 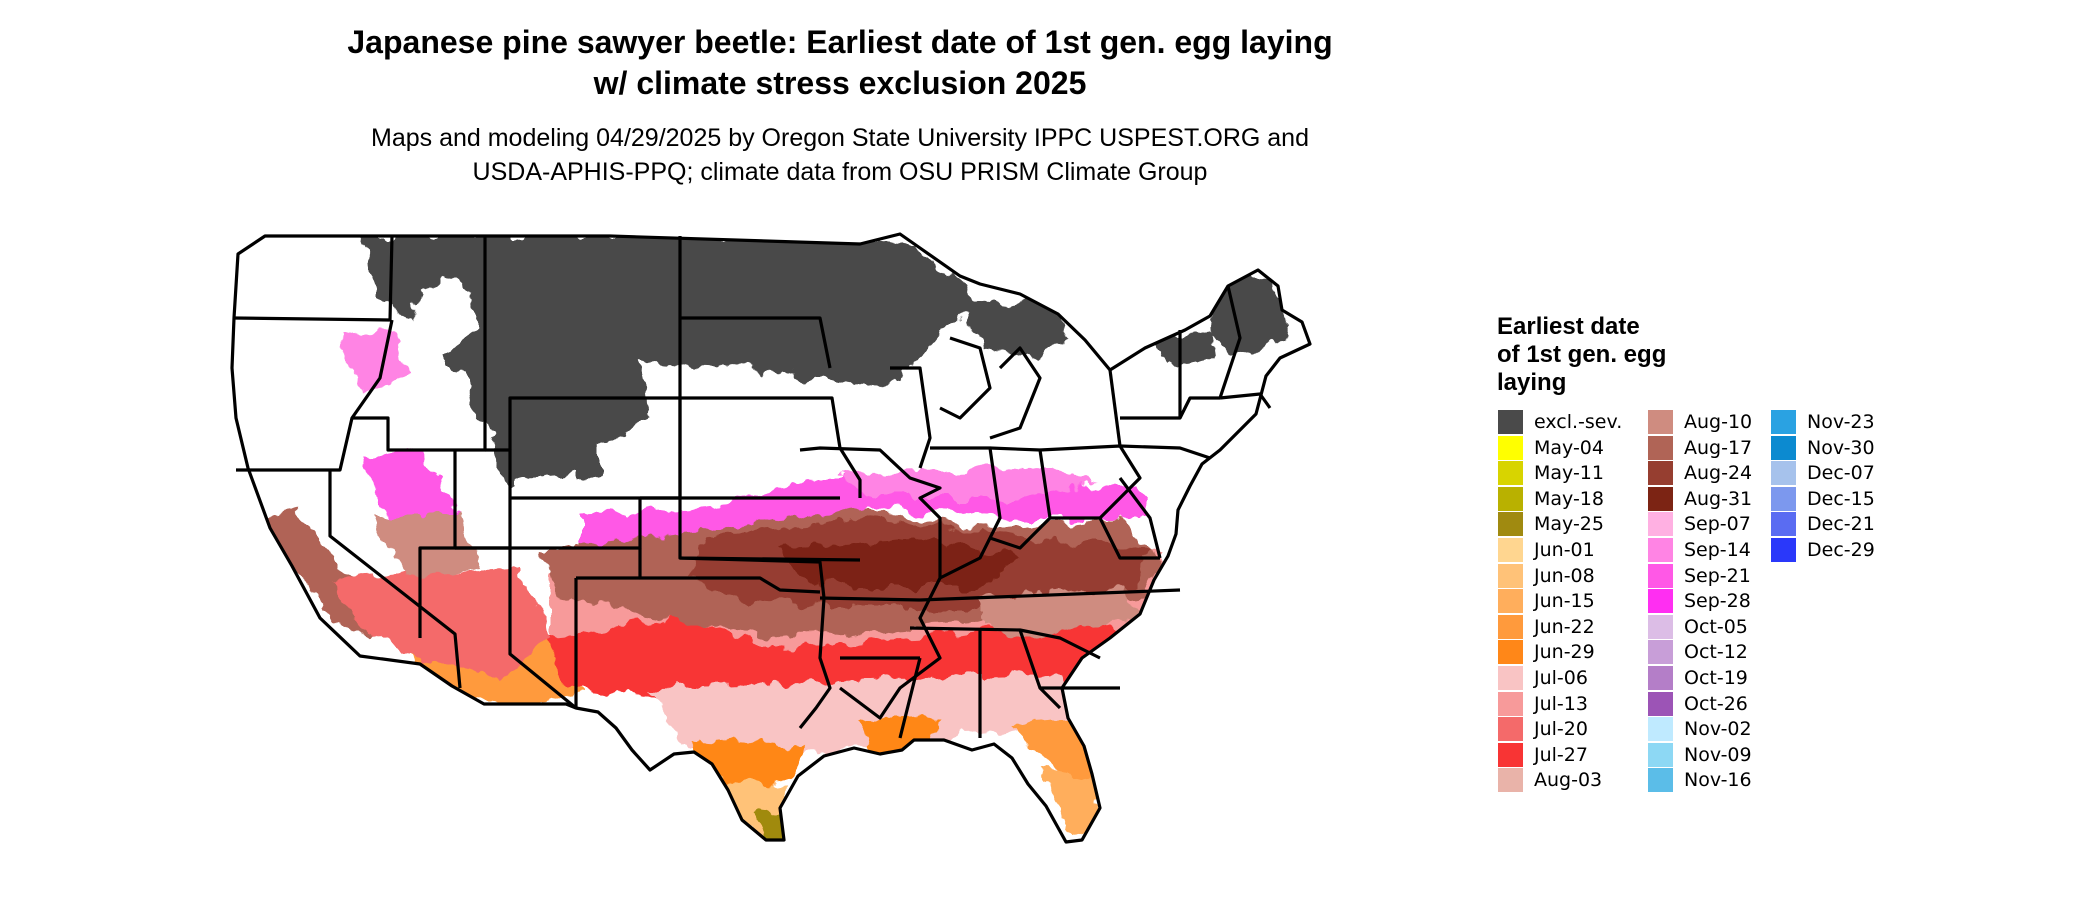 I want to click on legend-label: Jul-20, so click(x=1561, y=729).